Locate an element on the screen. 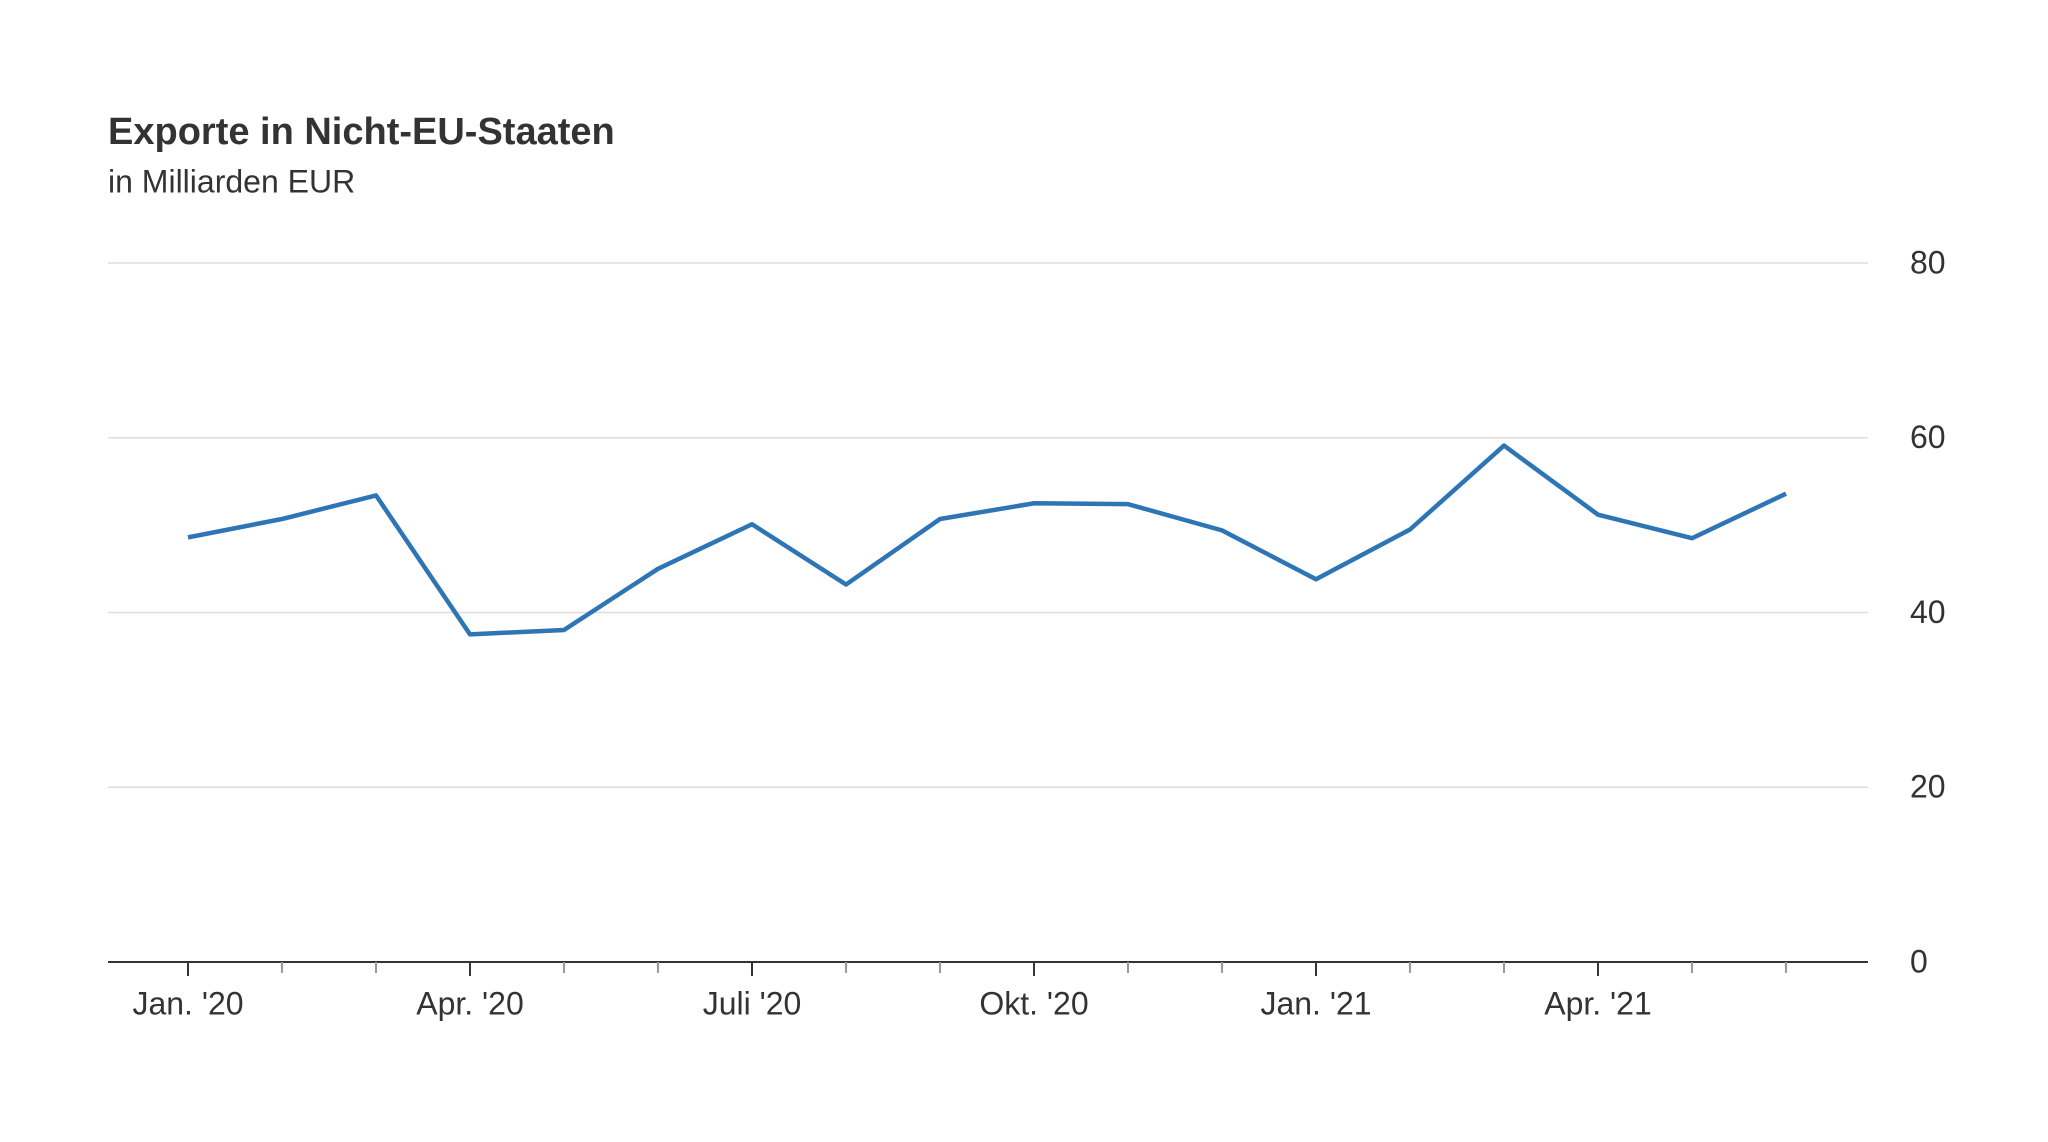 The height and width of the screenshot is (1142, 2048). line-series is located at coordinates (987, 540).